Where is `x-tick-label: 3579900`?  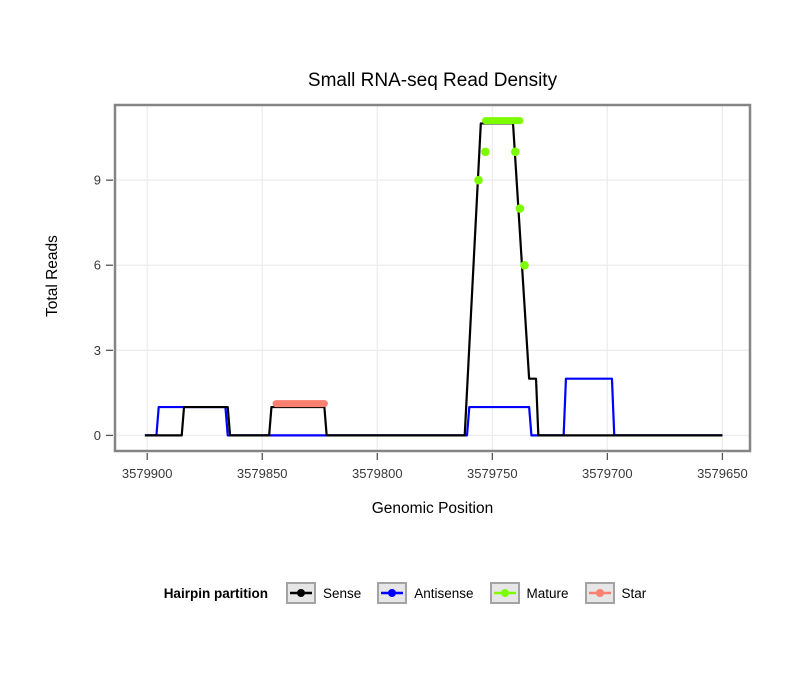 x-tick-label: 3579900 is located at coordinates (147, 473).